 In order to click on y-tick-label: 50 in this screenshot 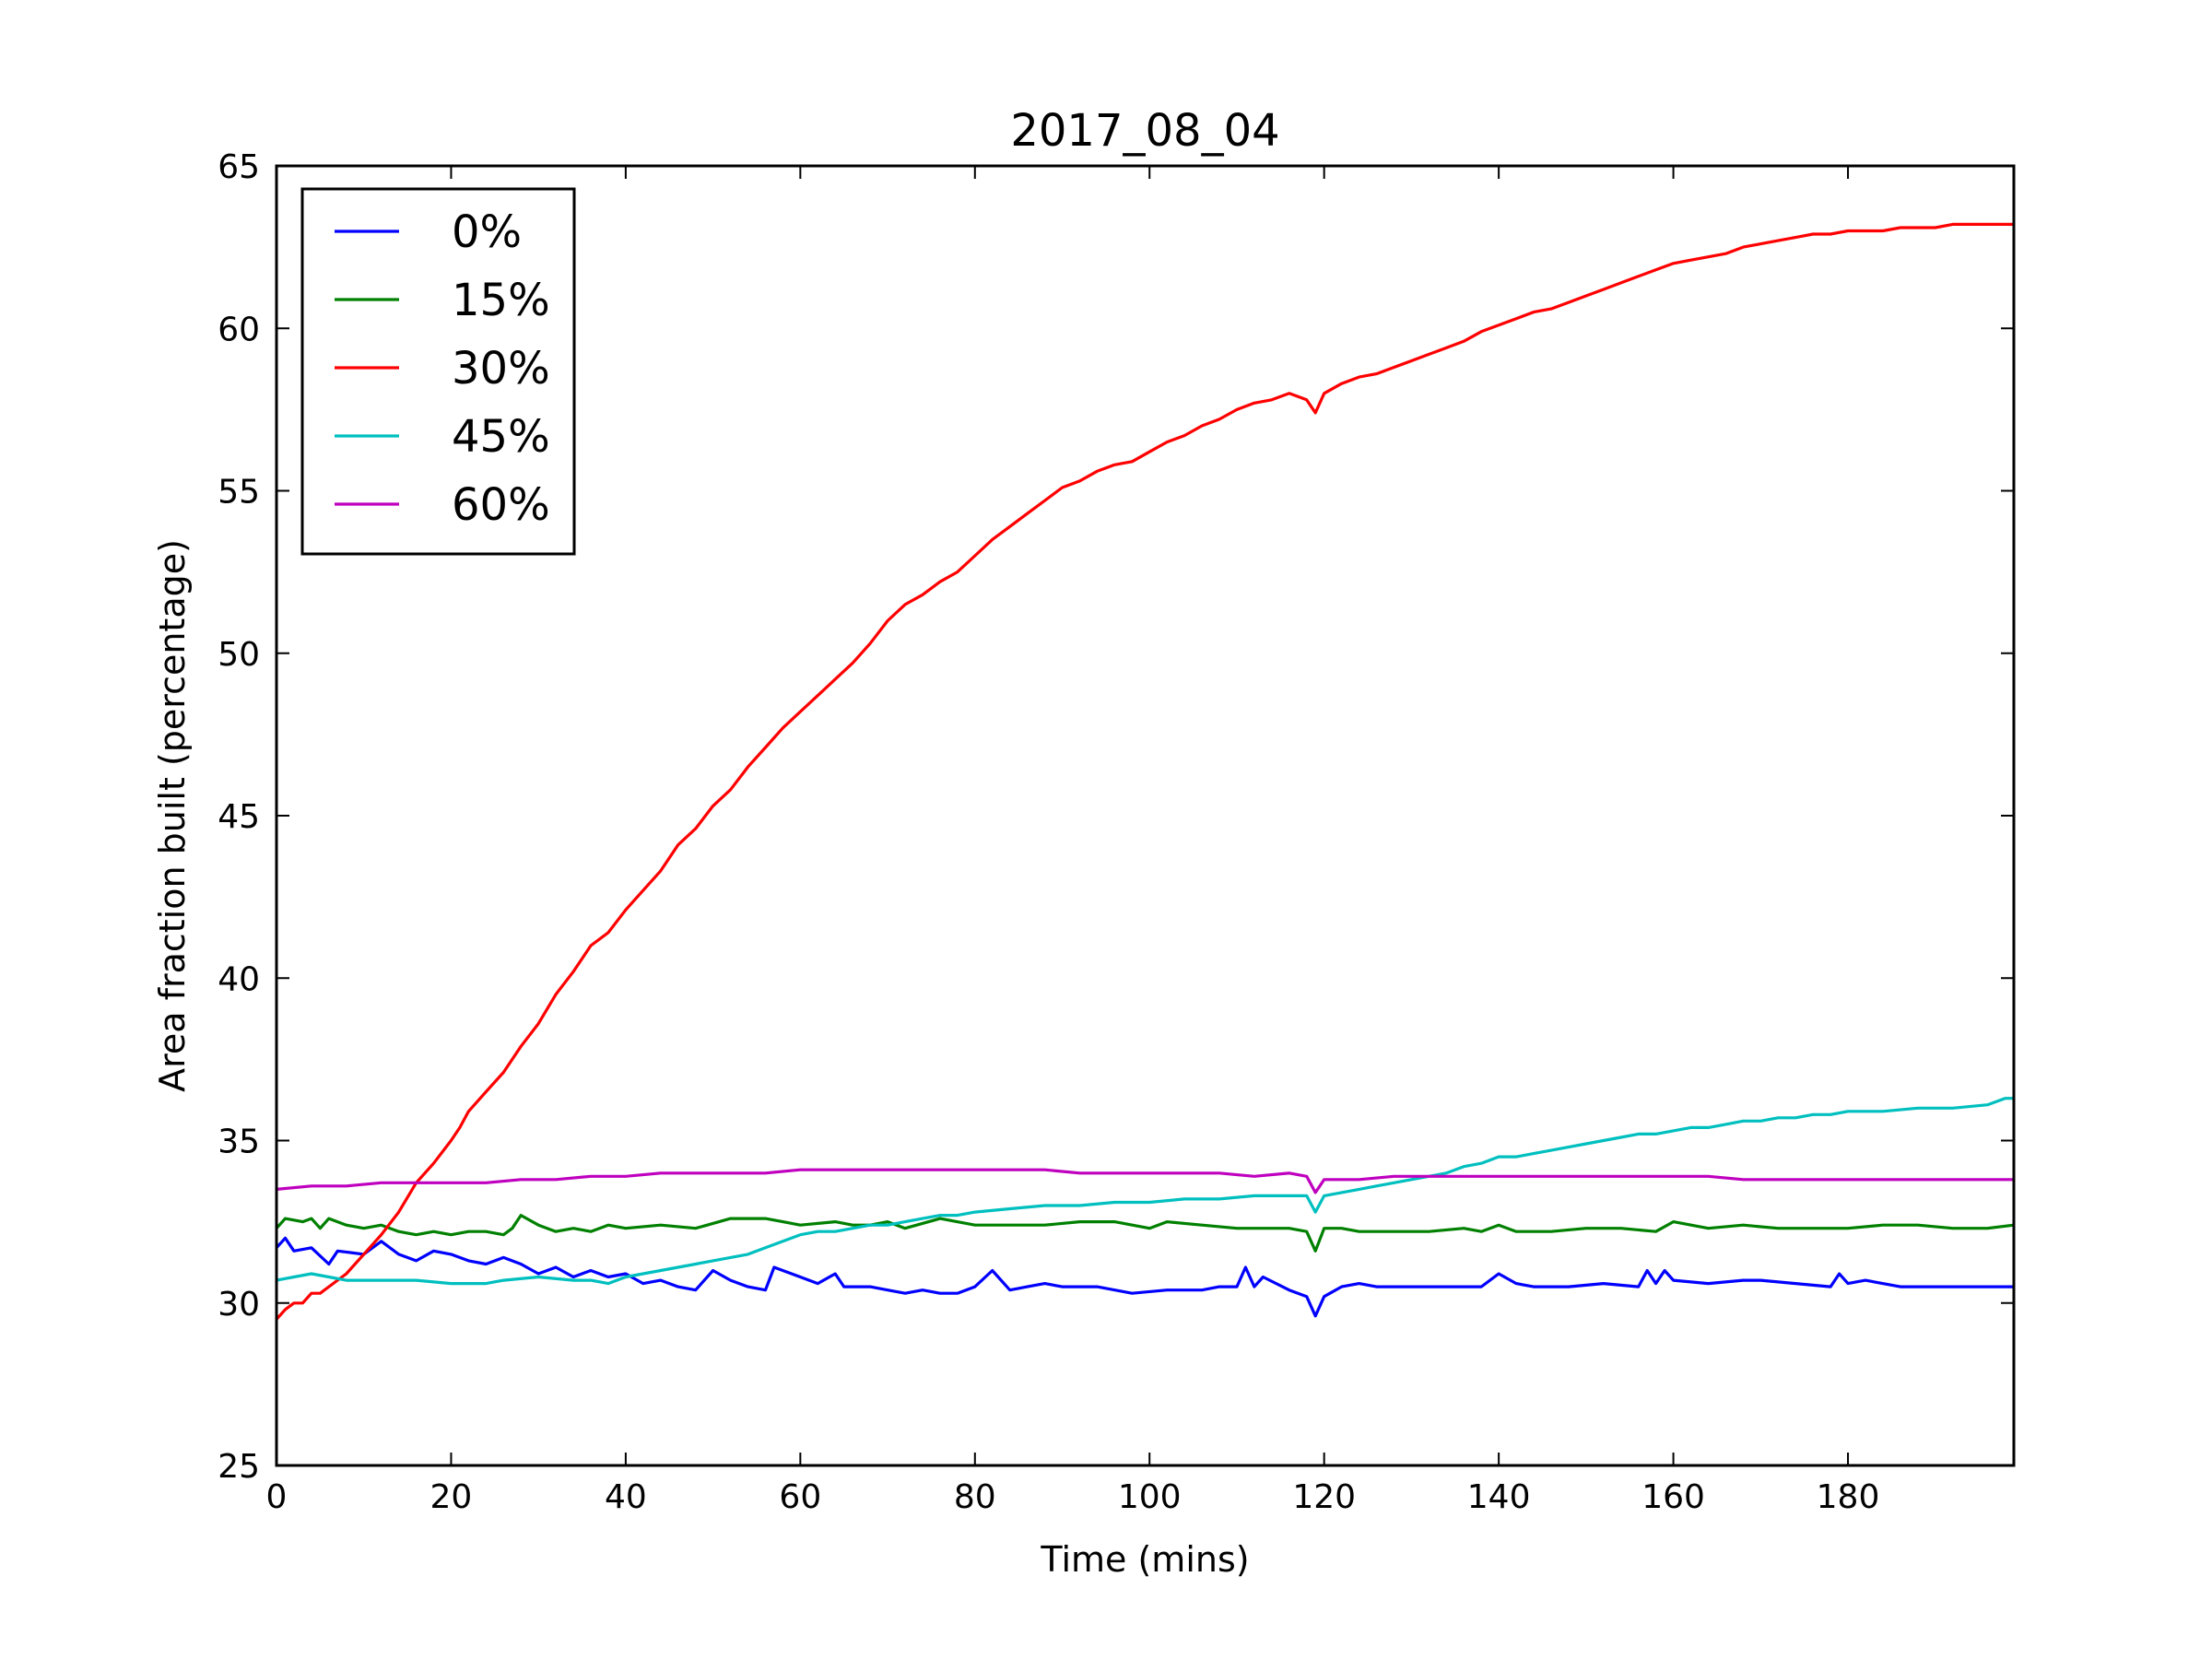, I will do `click(239, 655)`.